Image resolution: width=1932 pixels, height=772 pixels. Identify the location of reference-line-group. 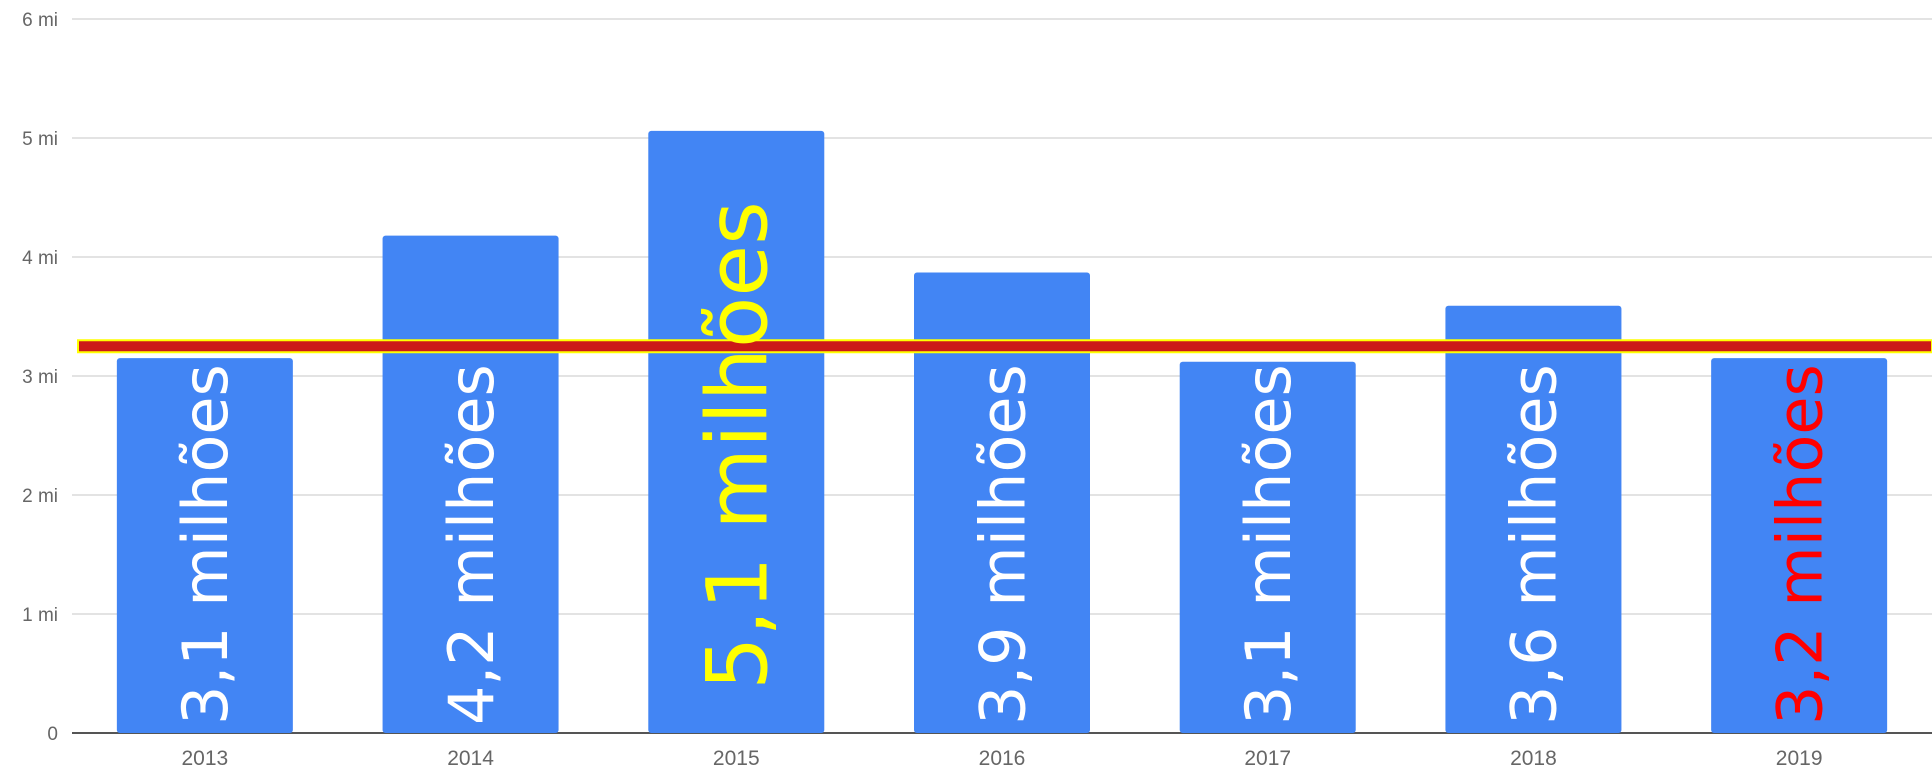
(1004, 346).